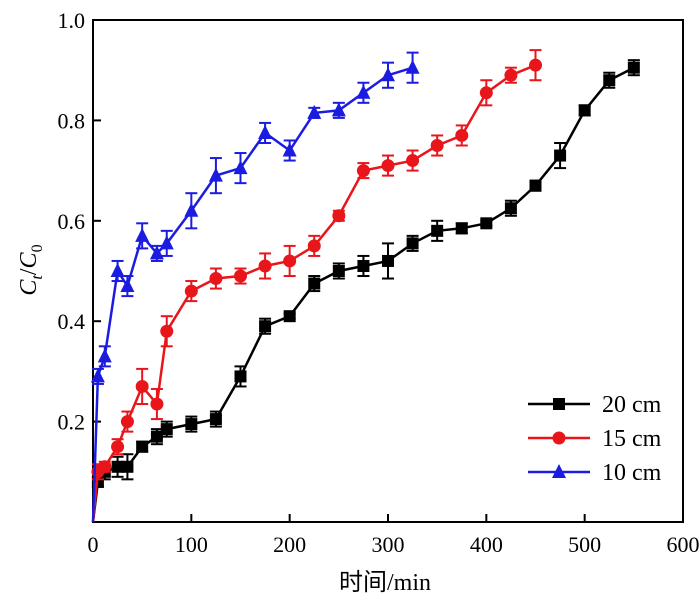 The image size is (700, 601). Describe the element at coordinates (584, 544) in the screenshot. I see `x-tick-label: 500` at that location.